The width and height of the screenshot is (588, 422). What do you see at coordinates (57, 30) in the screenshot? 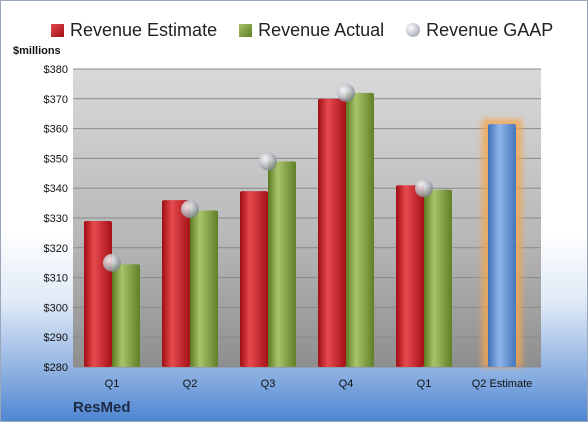
I see `legend-swatch-estimate` at bounding box center [57, 30].